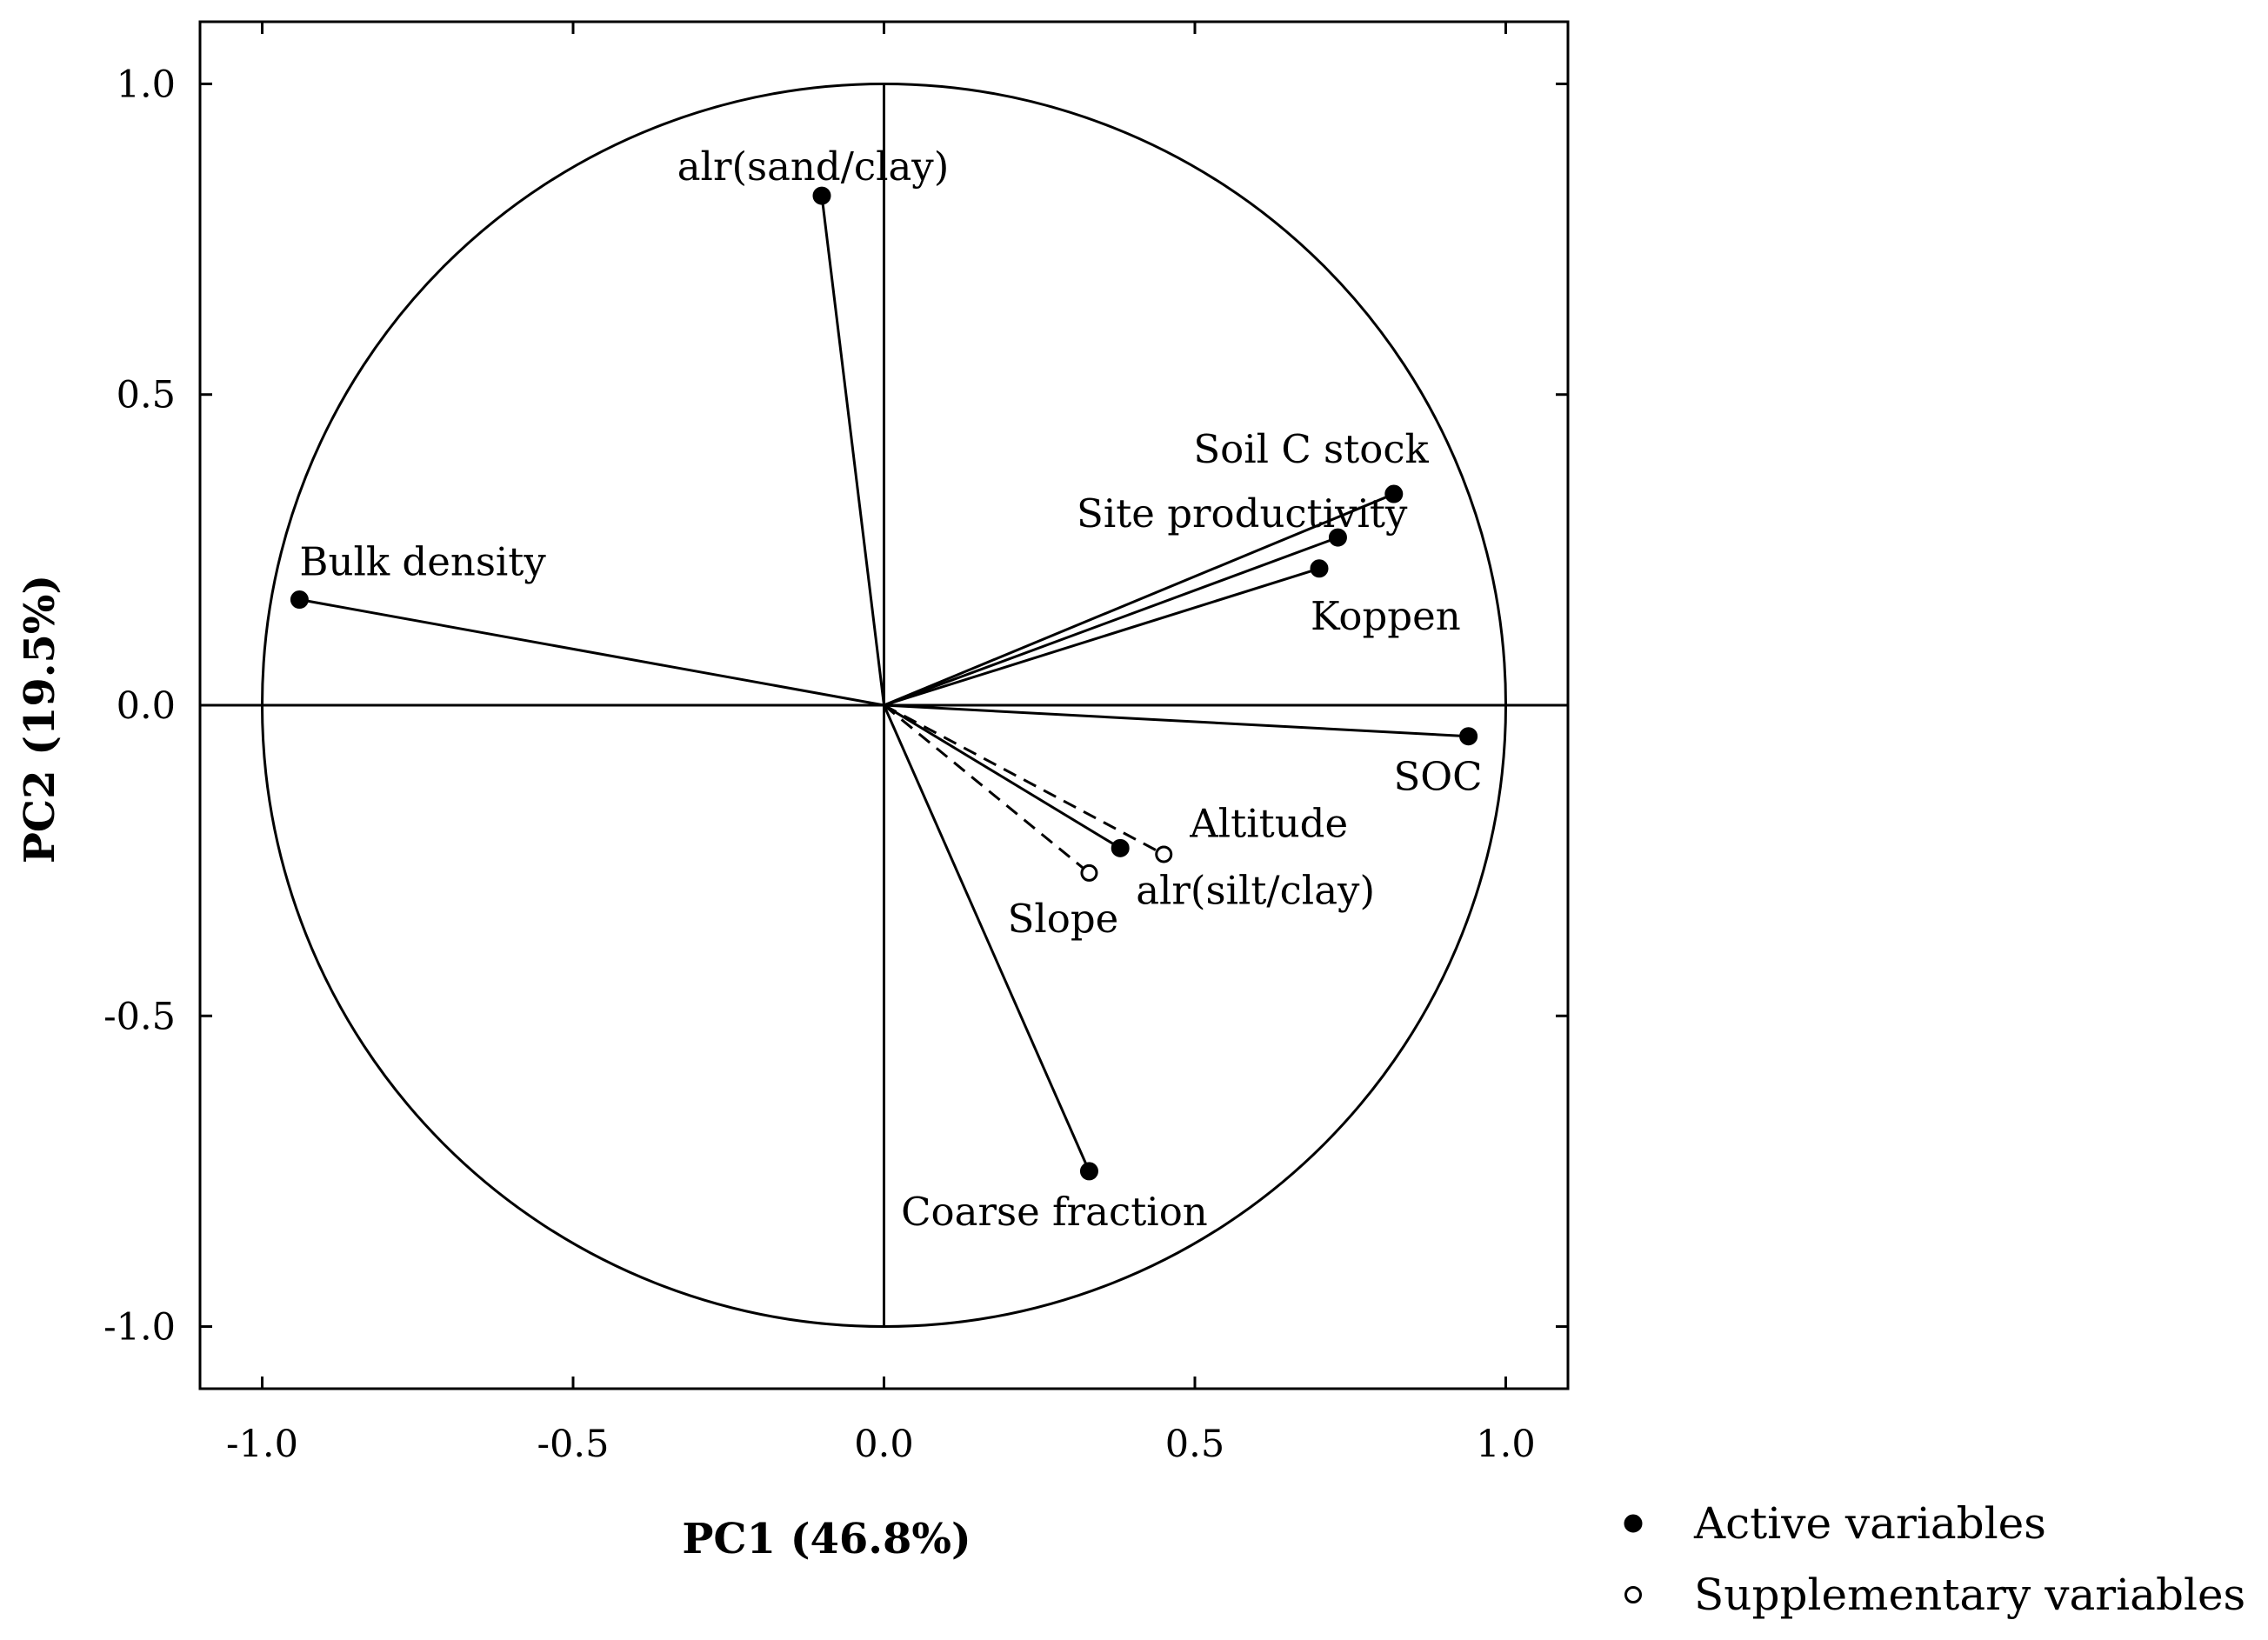 The height and width of the screenshot is (1640, 2268). What do you see at coordinates (299, 600) in the screenshot?
I see `point-bulk-density` at bounding box center [299, 600].